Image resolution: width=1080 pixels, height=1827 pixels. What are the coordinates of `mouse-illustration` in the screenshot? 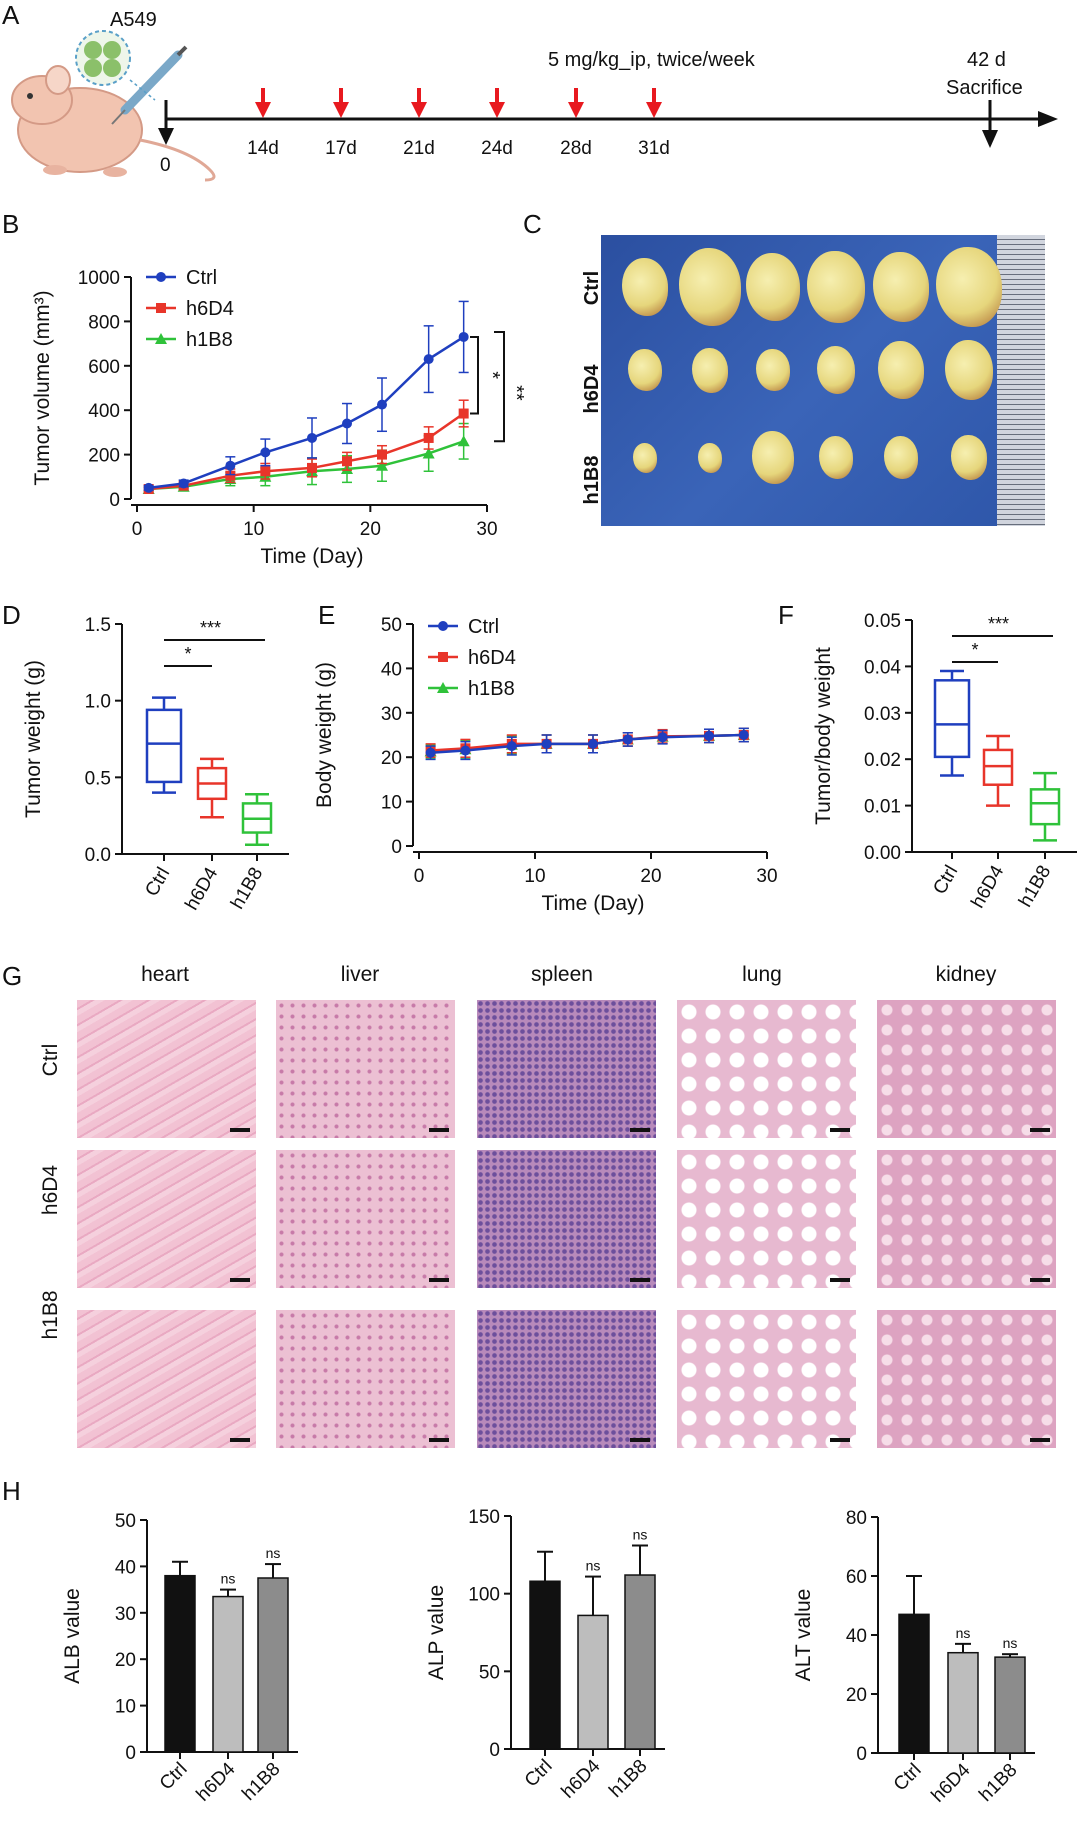 It's located at (113, 123).